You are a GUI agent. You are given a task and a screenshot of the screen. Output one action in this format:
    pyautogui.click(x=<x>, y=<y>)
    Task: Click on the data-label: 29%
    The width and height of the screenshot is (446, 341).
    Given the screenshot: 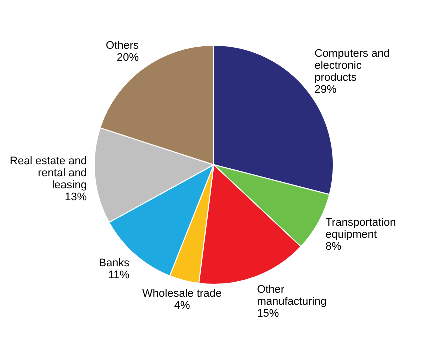 What is the action you would take?
    pyautogui.click(x=325, y=90)
    